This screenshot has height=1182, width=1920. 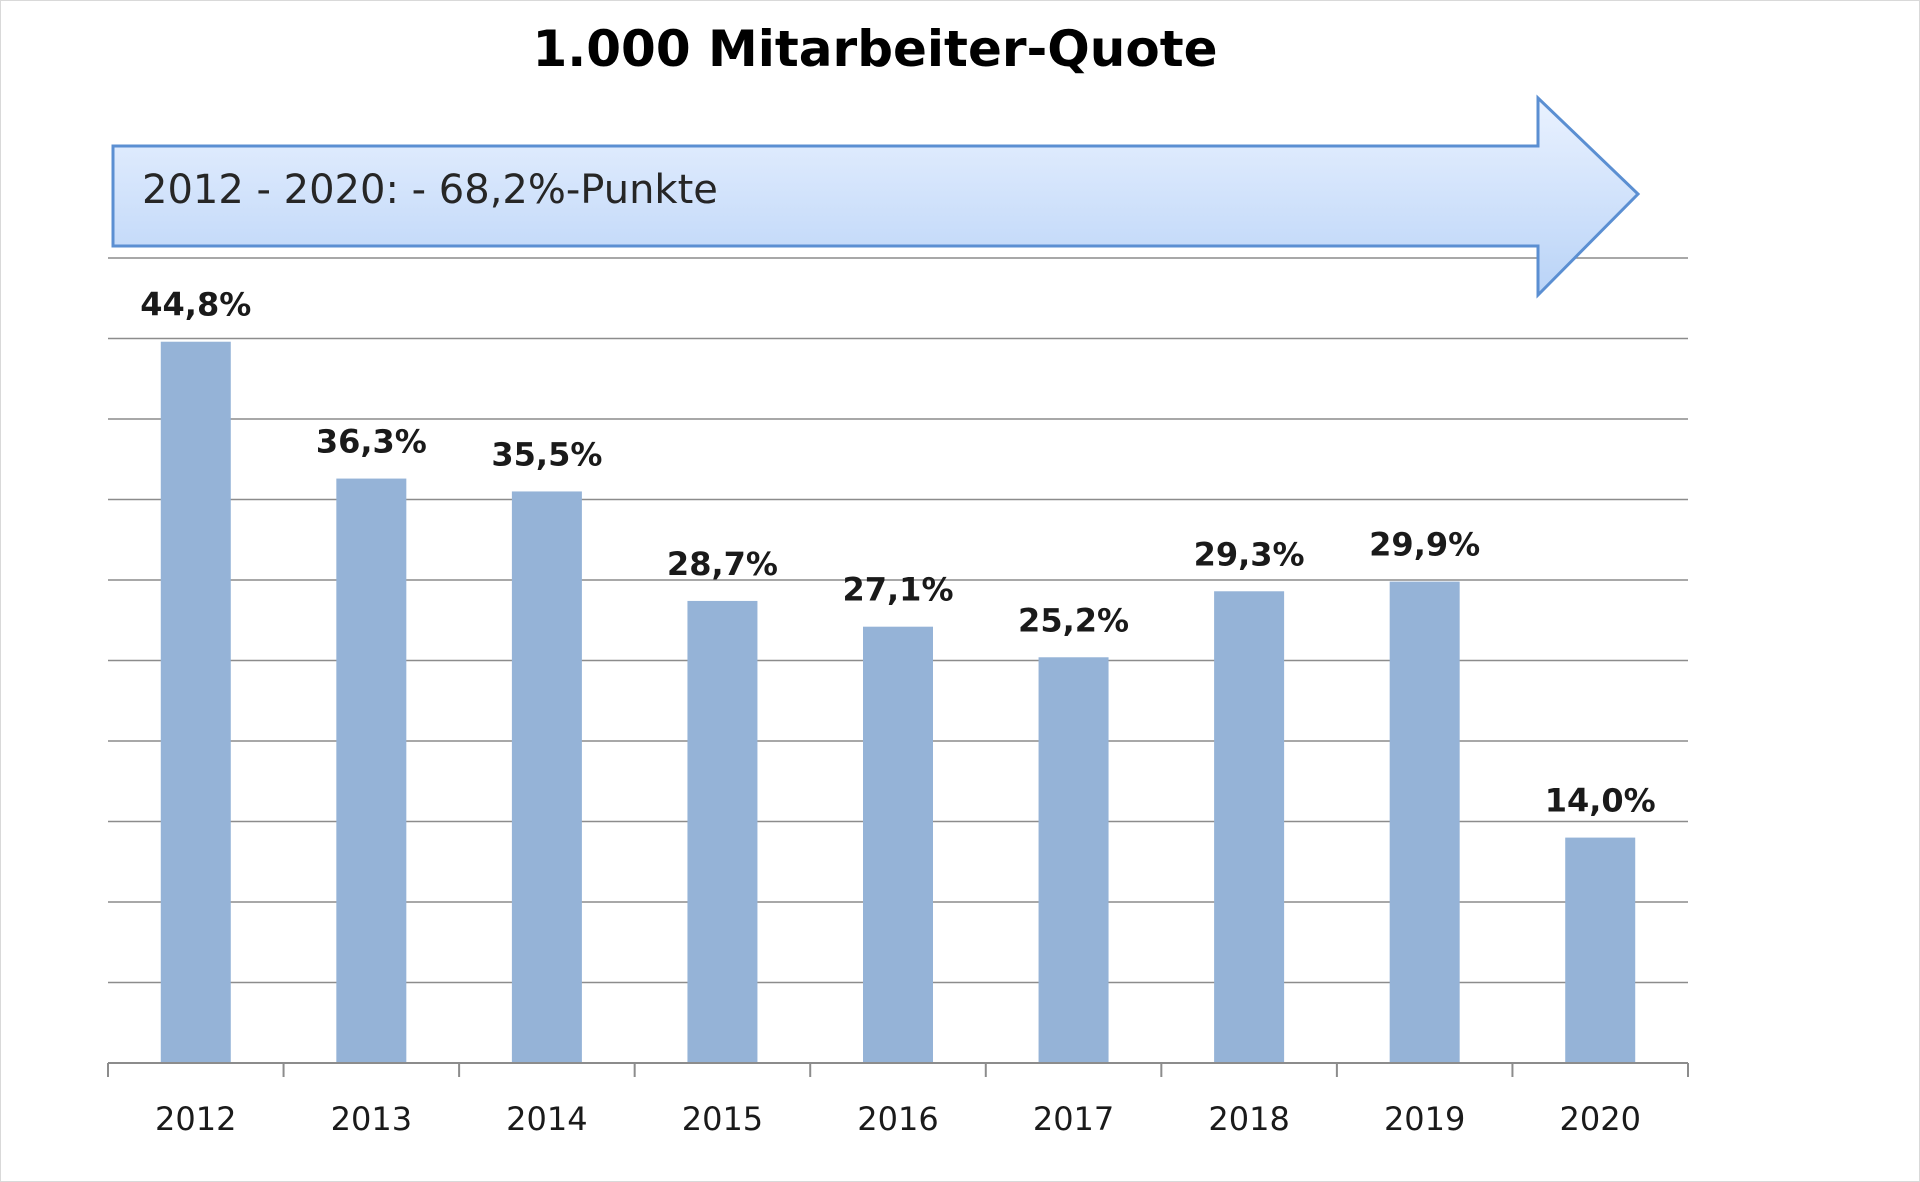 What do you see at coordinates (1248, 1119) in the screenshot?
I see `x-tick-label-2018: 2018` at bounding box center [1248, 1119].